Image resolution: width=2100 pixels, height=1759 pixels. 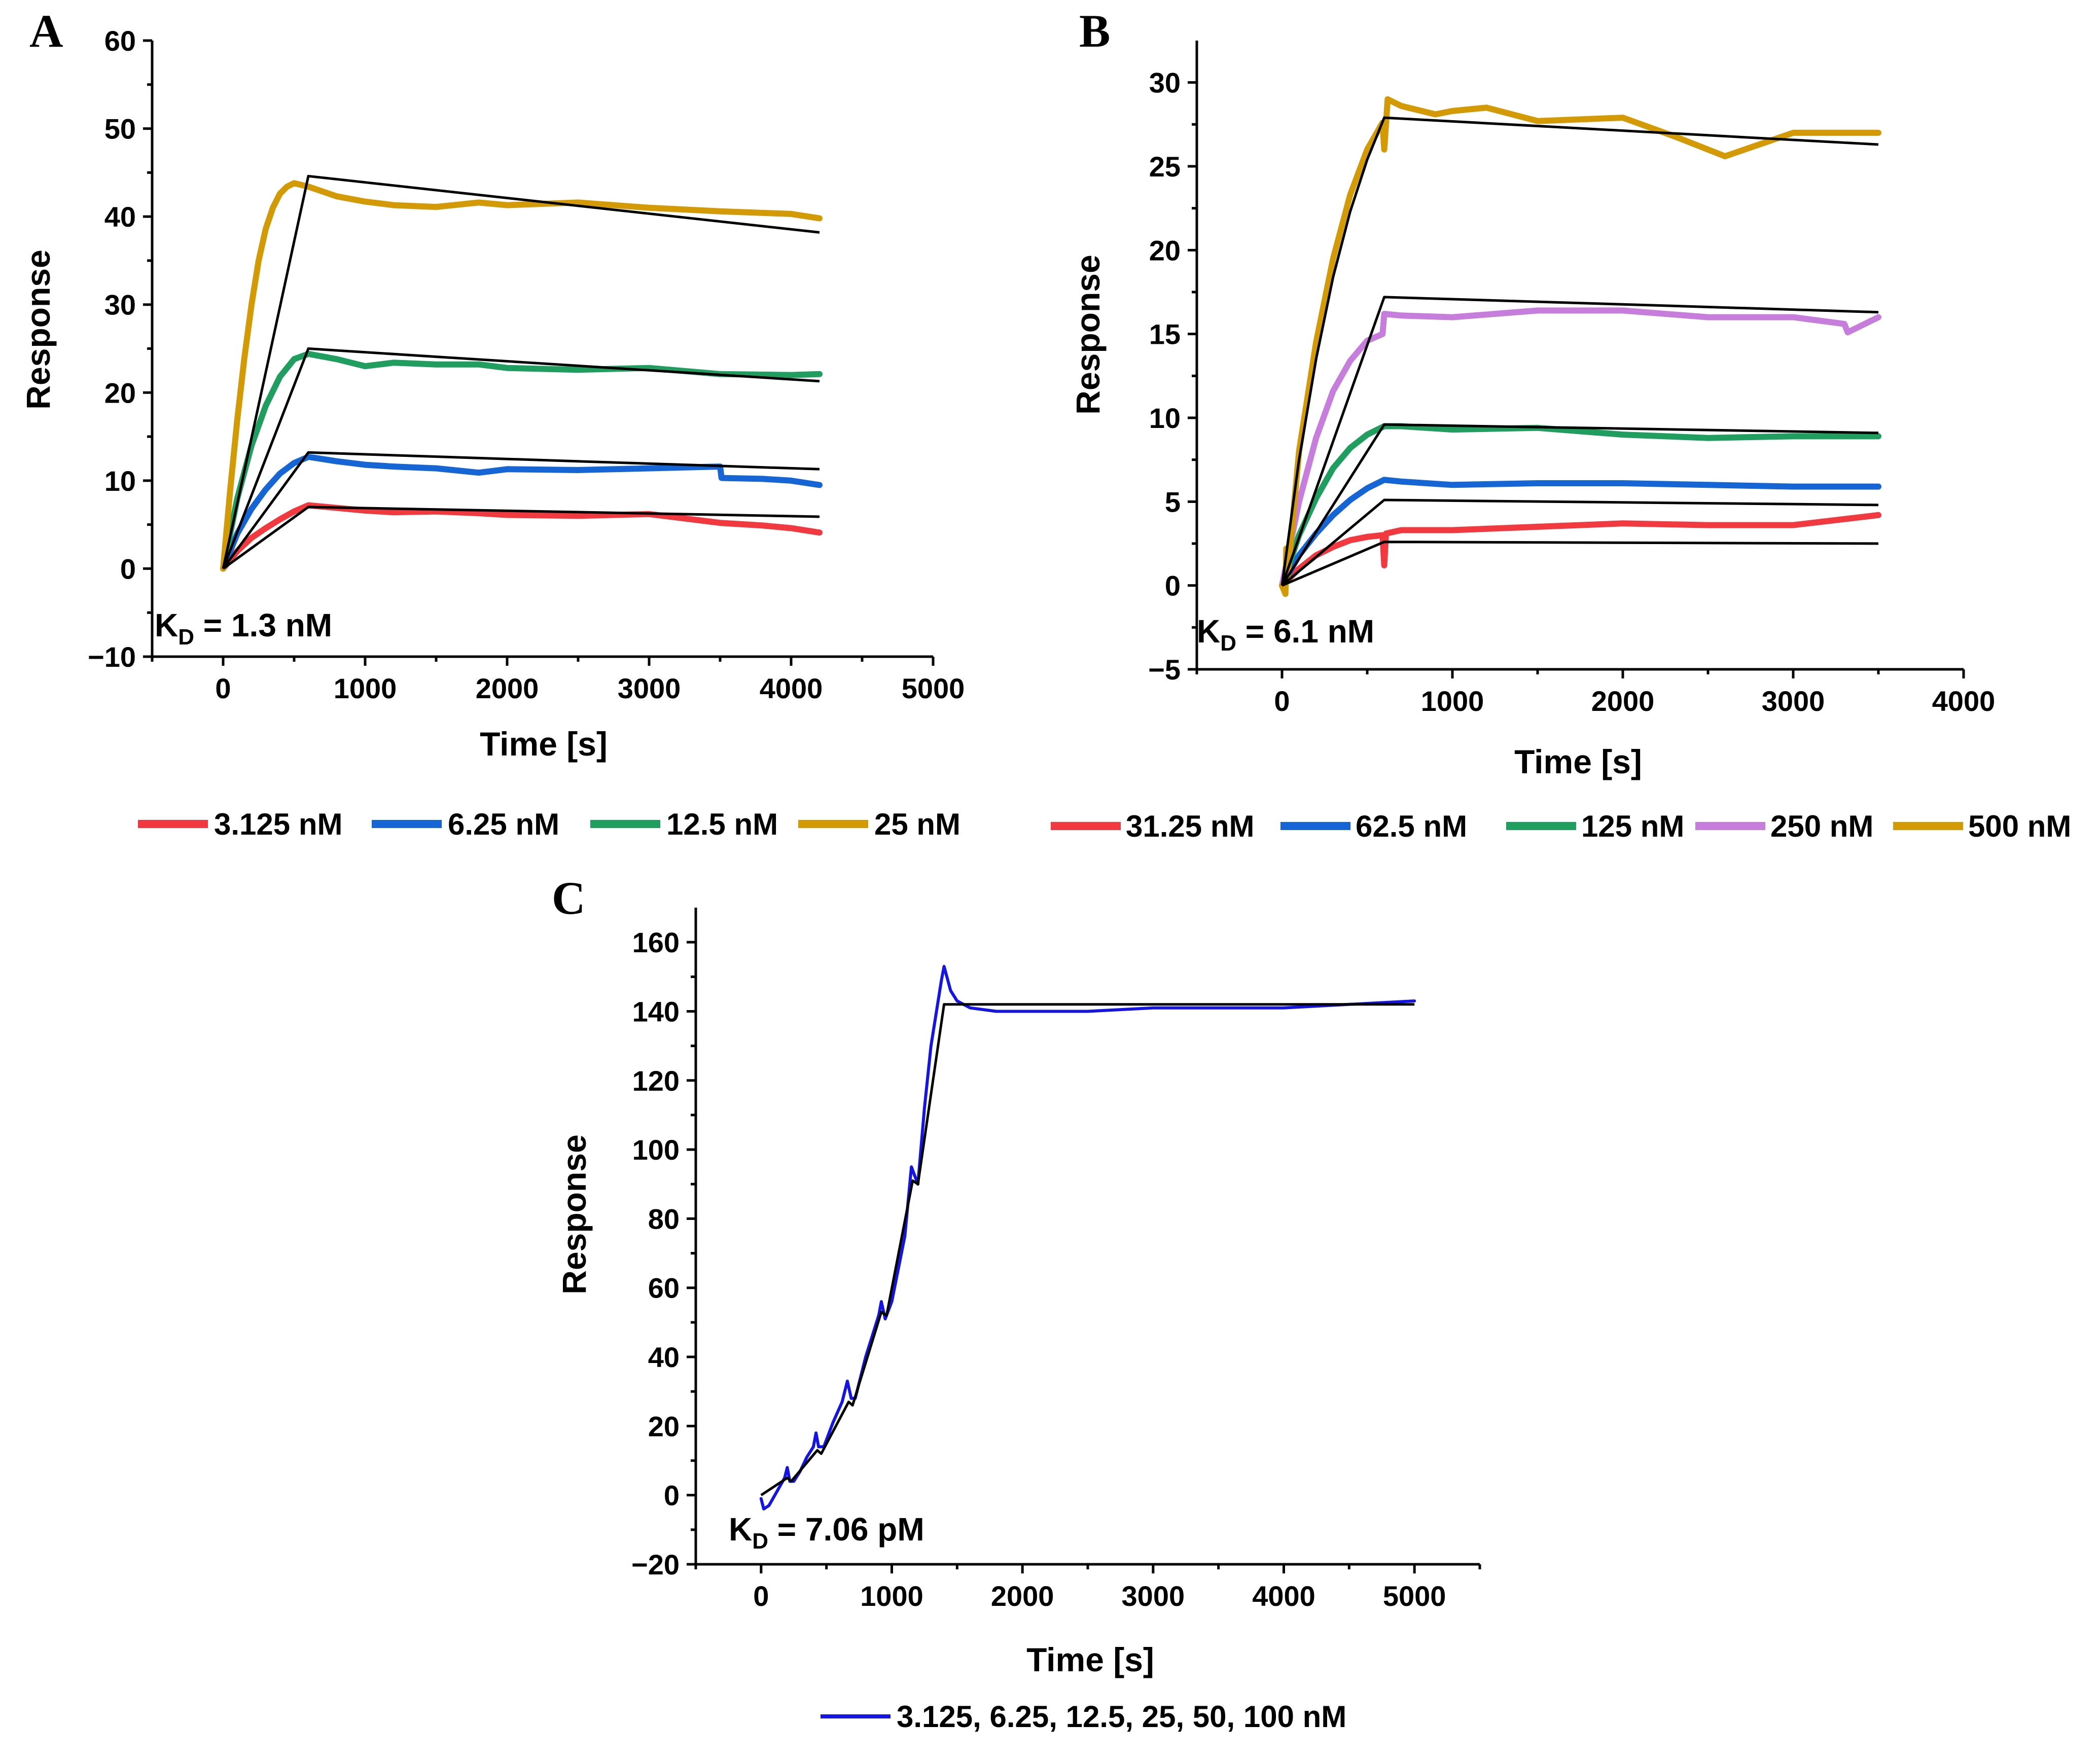 I want to click on panel-c-x-axis-title: Time [s], so click(x=1090, y=1659).